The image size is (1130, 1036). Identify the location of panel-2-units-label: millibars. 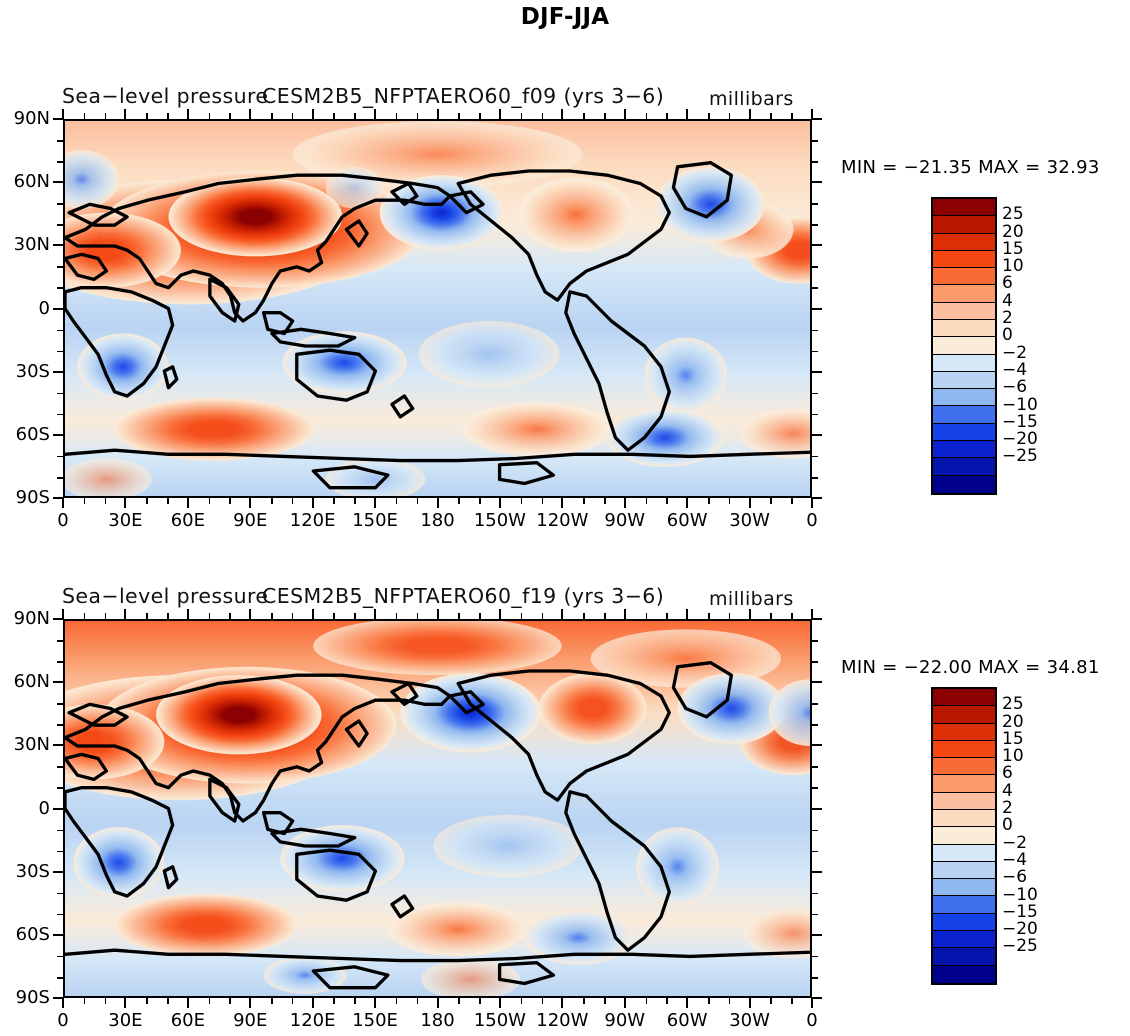
(751, 599).